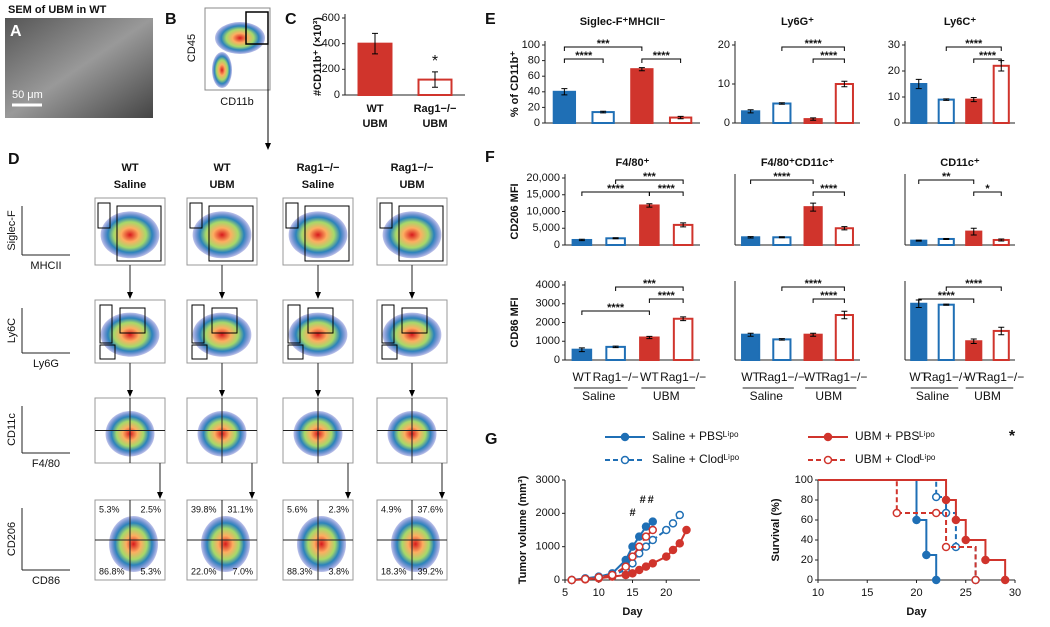 The height and width of the screenshot is (627, 1050). Describe the element at coordinates (204, 509) in the screenshot. I see `quadrant-percent: 39.8%` at that location.